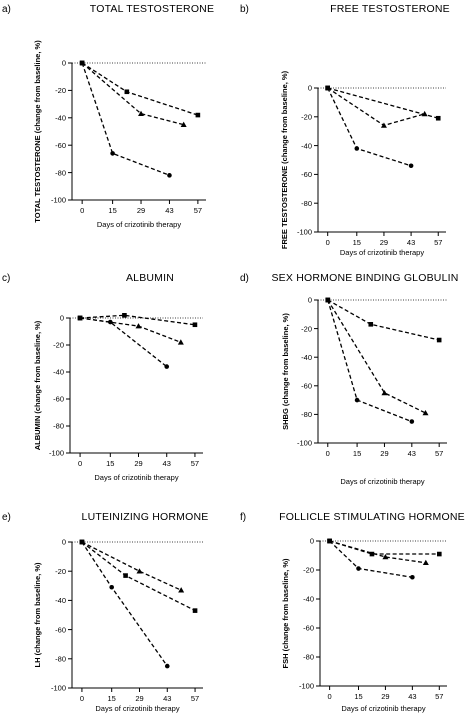  I want to click on panel-title: ALBUMIN, so click(150, 278).